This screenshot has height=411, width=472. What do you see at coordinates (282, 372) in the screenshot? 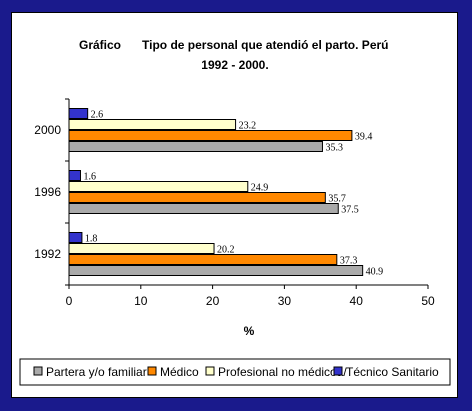
I see `legend-label-2: Profesional no médicoa/` at bounding box center [282, 372].